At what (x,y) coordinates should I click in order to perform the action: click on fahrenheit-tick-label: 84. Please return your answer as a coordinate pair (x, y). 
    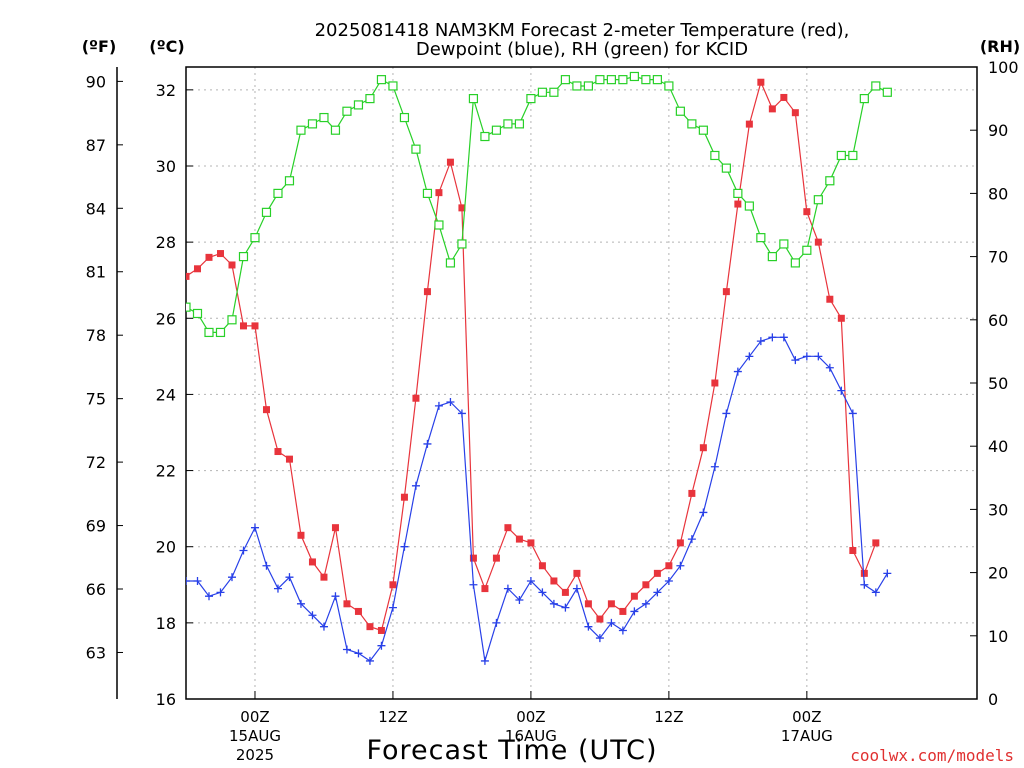
    Looking at the image, I should click on (96, 208).